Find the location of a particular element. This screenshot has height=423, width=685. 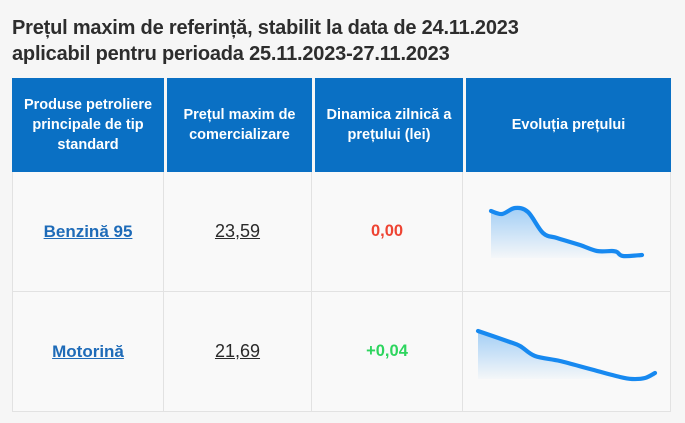

product-cell: Motorină is located at coordinates (88, 352).